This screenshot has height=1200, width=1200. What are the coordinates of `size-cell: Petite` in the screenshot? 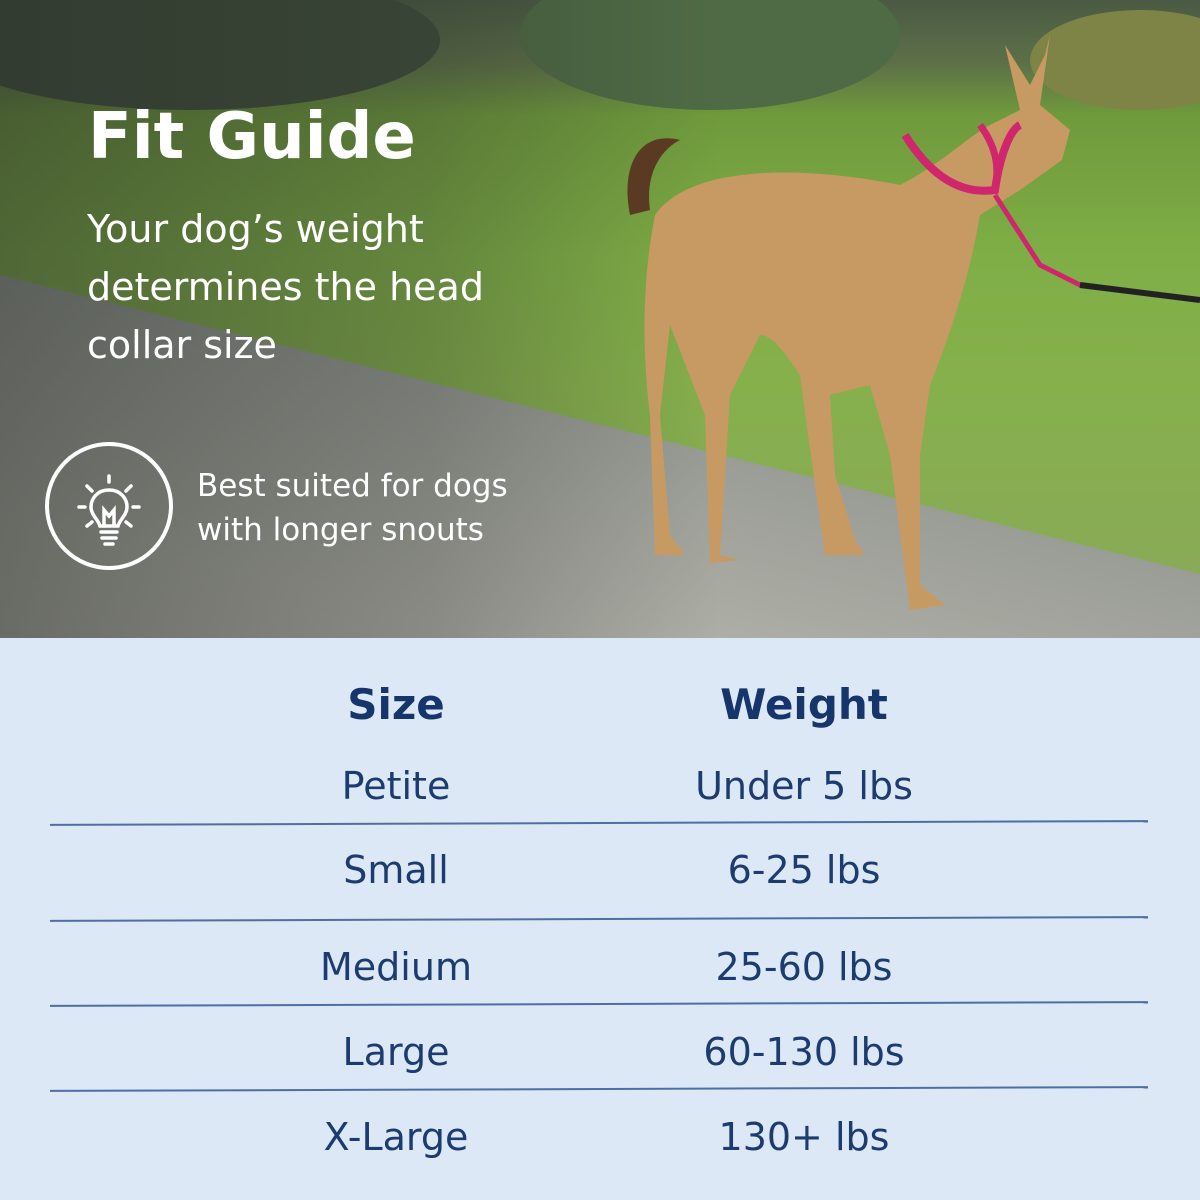 It's located at (396, 786).